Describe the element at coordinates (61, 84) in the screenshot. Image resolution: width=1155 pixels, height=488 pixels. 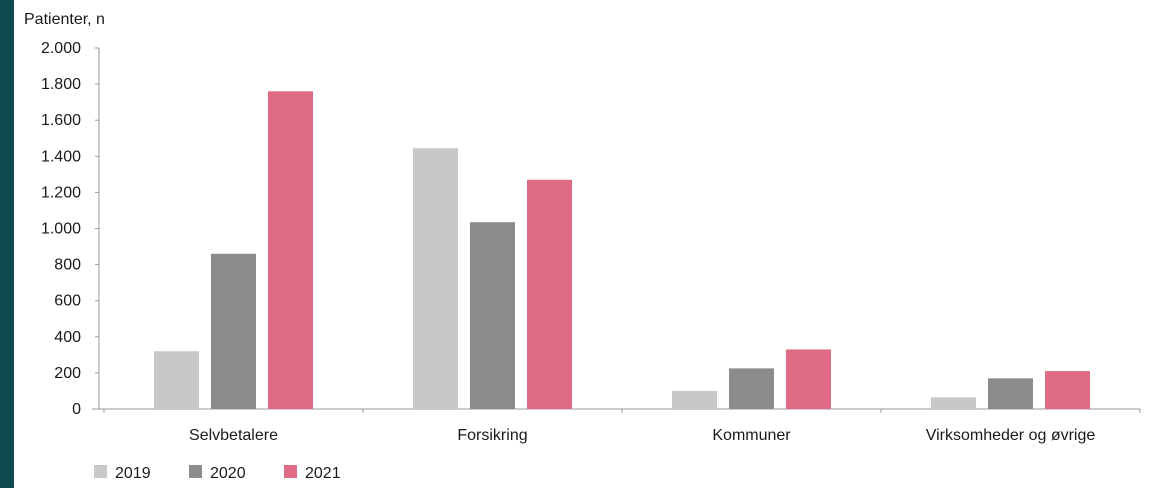
I see `y-tick-label: 1.800` at that location.